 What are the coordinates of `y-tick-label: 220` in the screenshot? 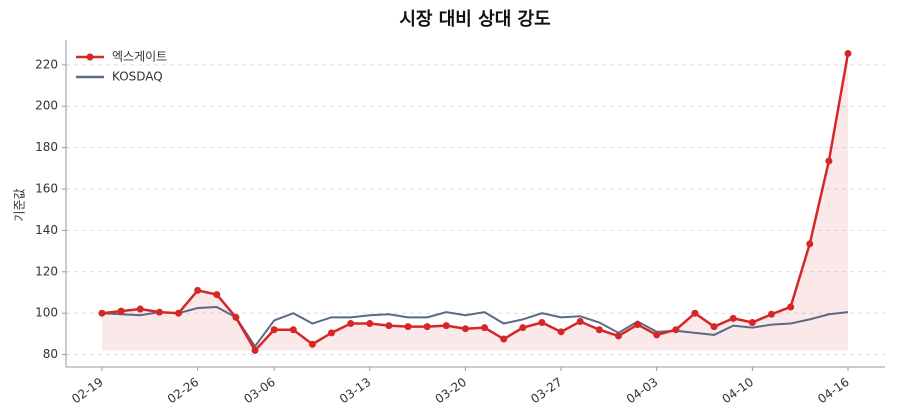 It's located at (46, 64).